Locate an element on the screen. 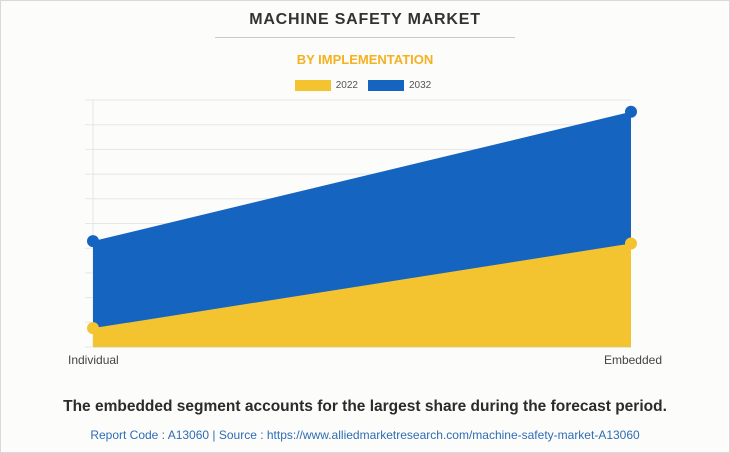 The height and width of the screenshot is (453, 730). data-point-2032-individual is located at coordinates (93, 241).